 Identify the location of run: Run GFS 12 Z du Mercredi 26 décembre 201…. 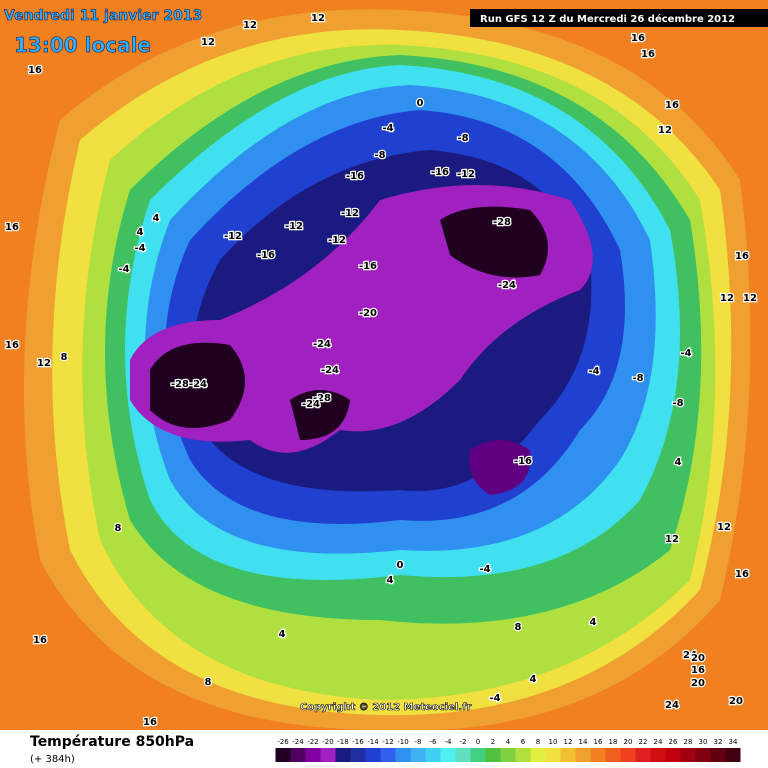
(607, 19).